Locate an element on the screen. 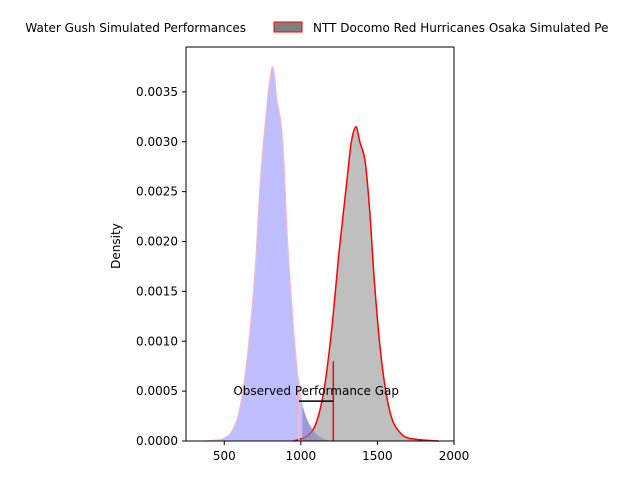 Image resolution: width=640 pixels, height=480 pixels. y-tick-label: 0.0005 is located at coordinates (157, 391).